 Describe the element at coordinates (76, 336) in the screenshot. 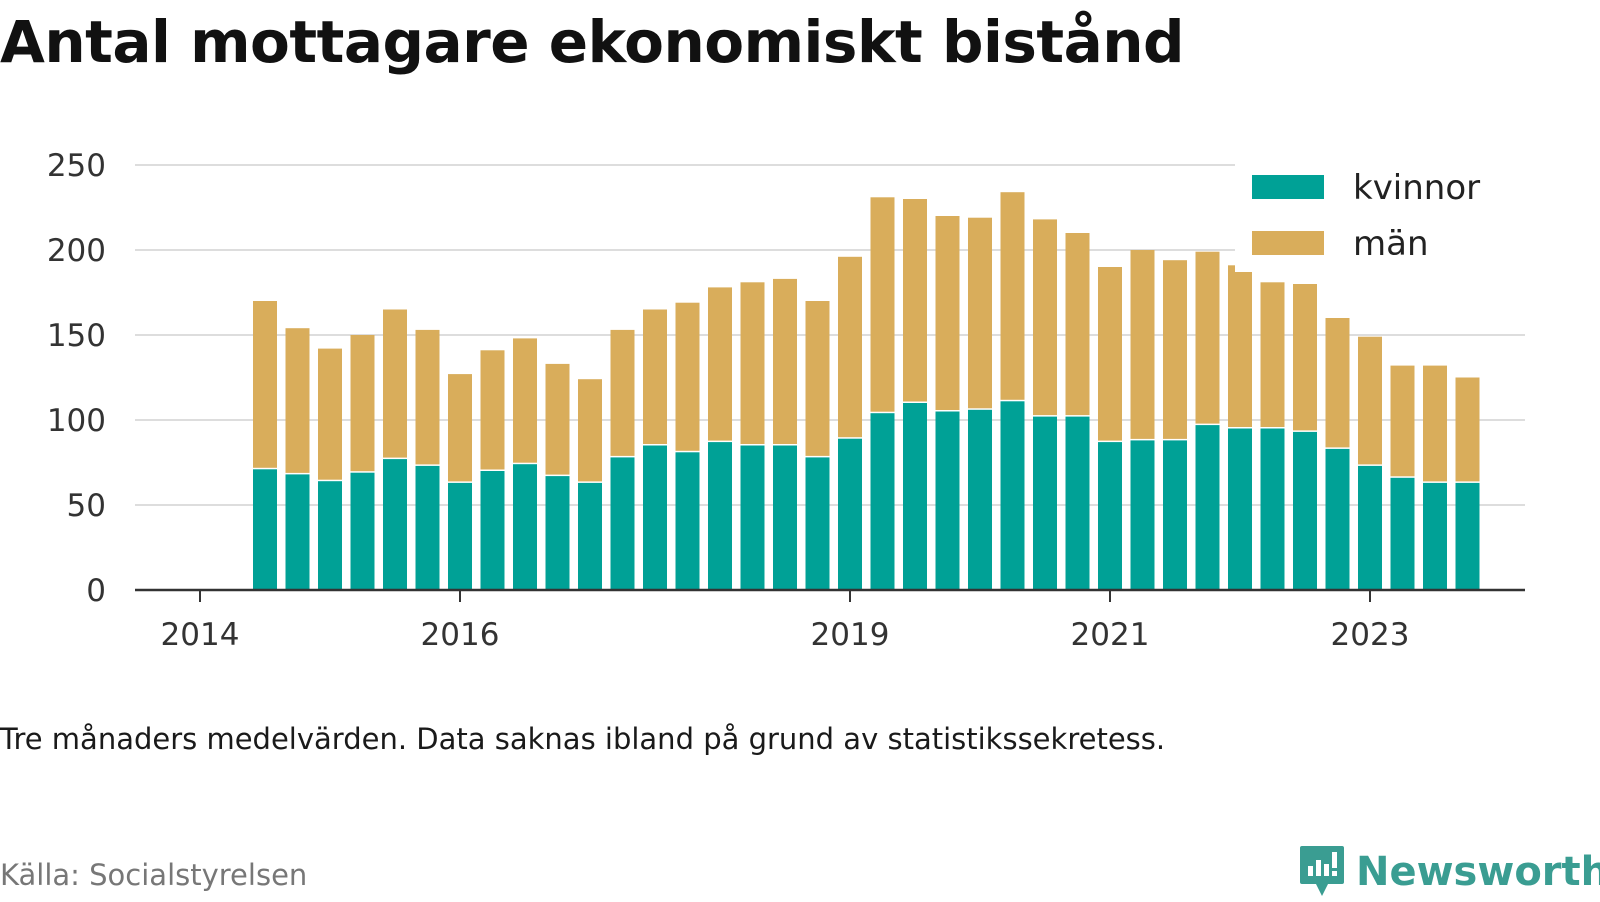

I see `y-tick-label: 150` at that location.